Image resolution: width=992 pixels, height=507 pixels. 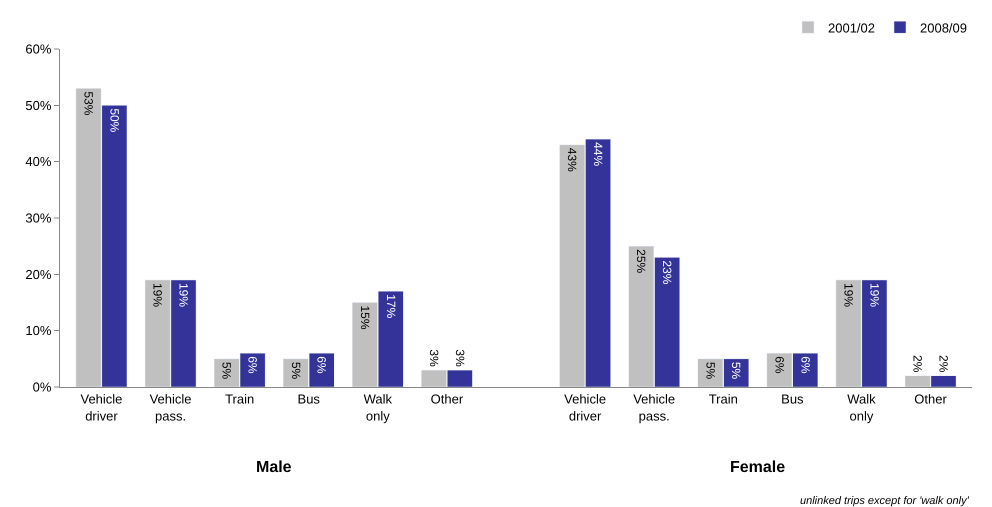 What do you see at coordinates (598, 154) in the screenshot?
I see `data-label: 44%` at bounding box center [598, 154].